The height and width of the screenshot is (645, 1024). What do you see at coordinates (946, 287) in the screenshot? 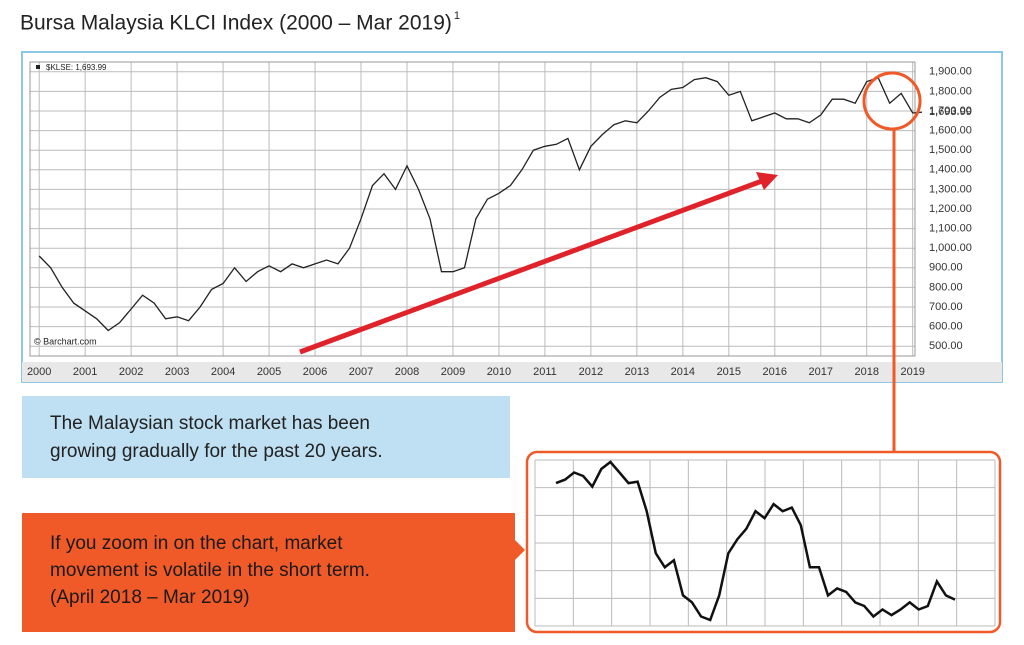
I see `y-tick-label: 800.00` at bounding box center [946, 287].